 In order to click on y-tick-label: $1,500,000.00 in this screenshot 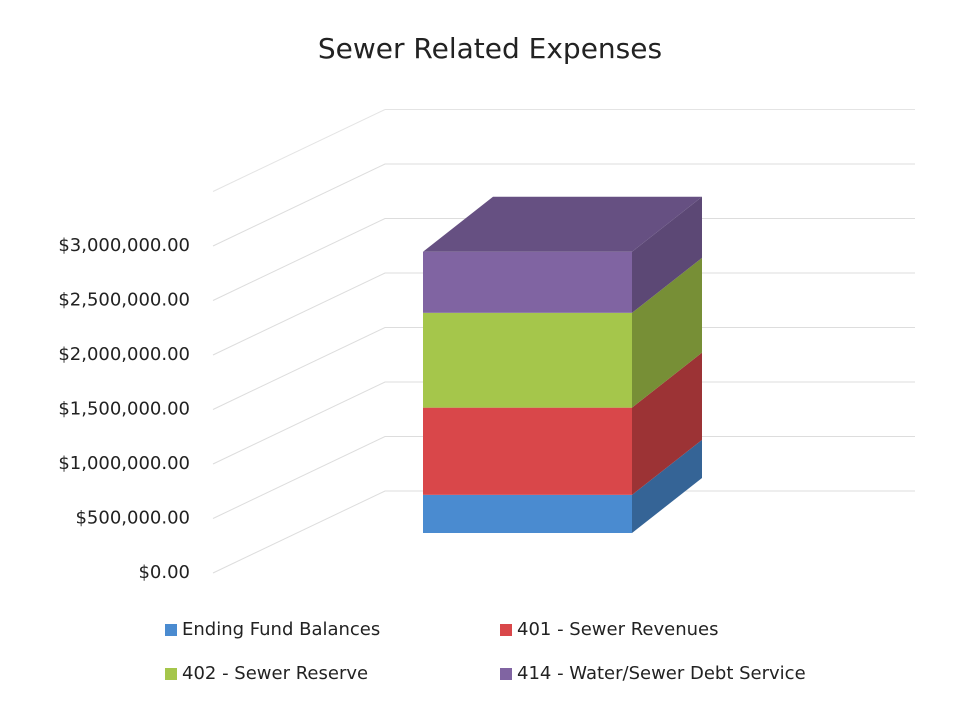, I will do `click(124, 409)`.